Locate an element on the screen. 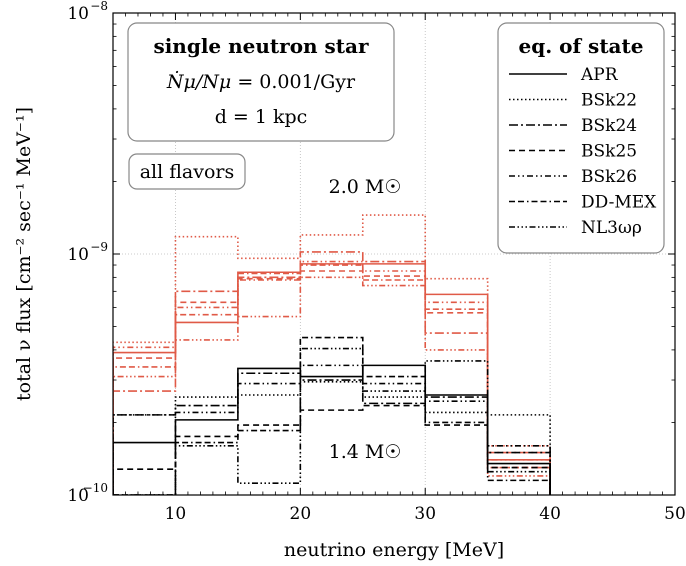 This screenshot has width=686, height=566. legend-label: BSk26 is located at coordinates (609, 177).